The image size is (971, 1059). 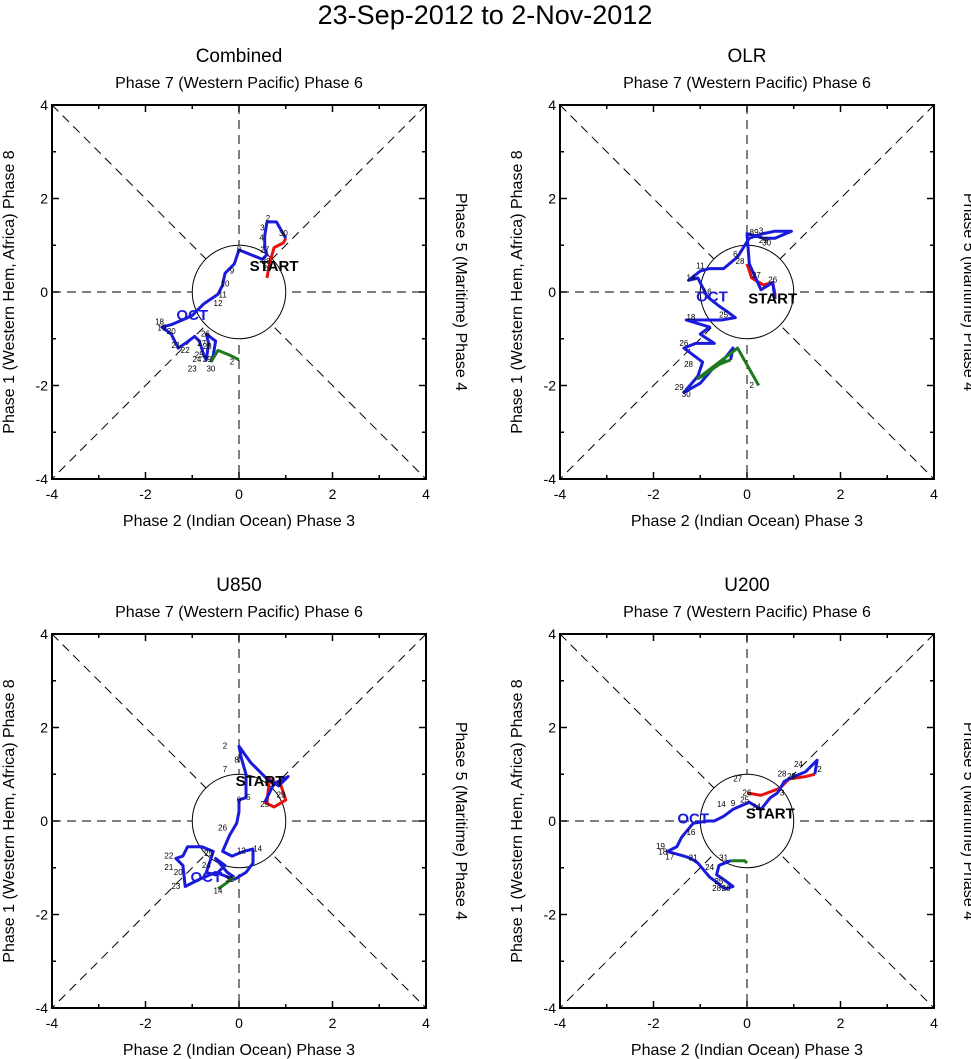 I want to click on day-label: 20, so click(x=178, y=872).